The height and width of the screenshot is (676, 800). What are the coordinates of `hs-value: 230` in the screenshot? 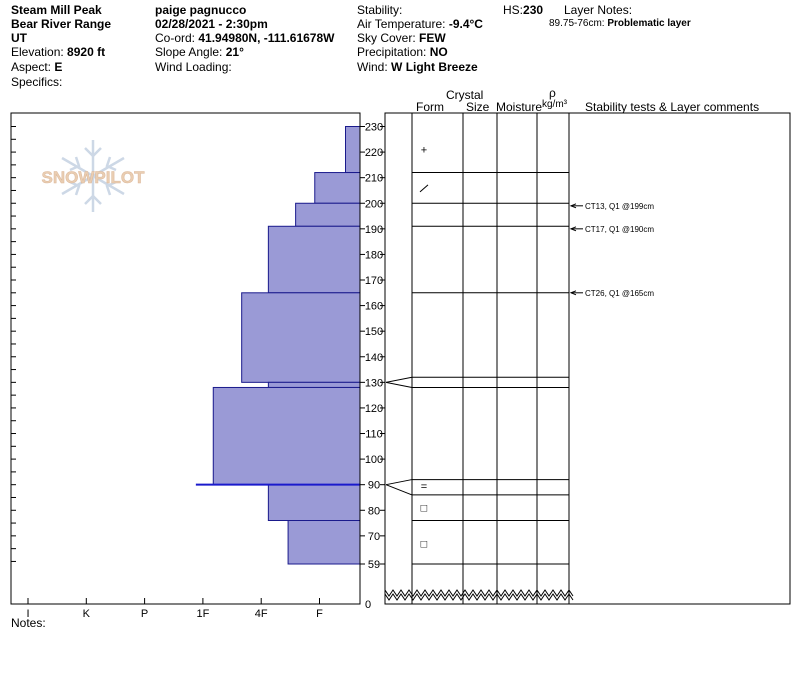 It's located at (533, 10).